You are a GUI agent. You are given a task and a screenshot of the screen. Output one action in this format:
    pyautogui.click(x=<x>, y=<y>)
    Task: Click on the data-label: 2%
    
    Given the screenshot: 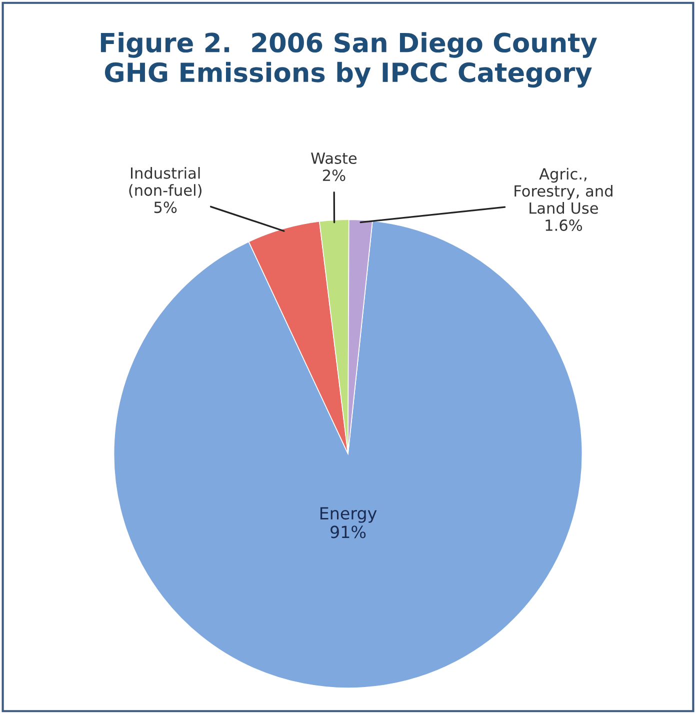 What is the action you would take?
    pyautogui.click(x=334, y=176)
    